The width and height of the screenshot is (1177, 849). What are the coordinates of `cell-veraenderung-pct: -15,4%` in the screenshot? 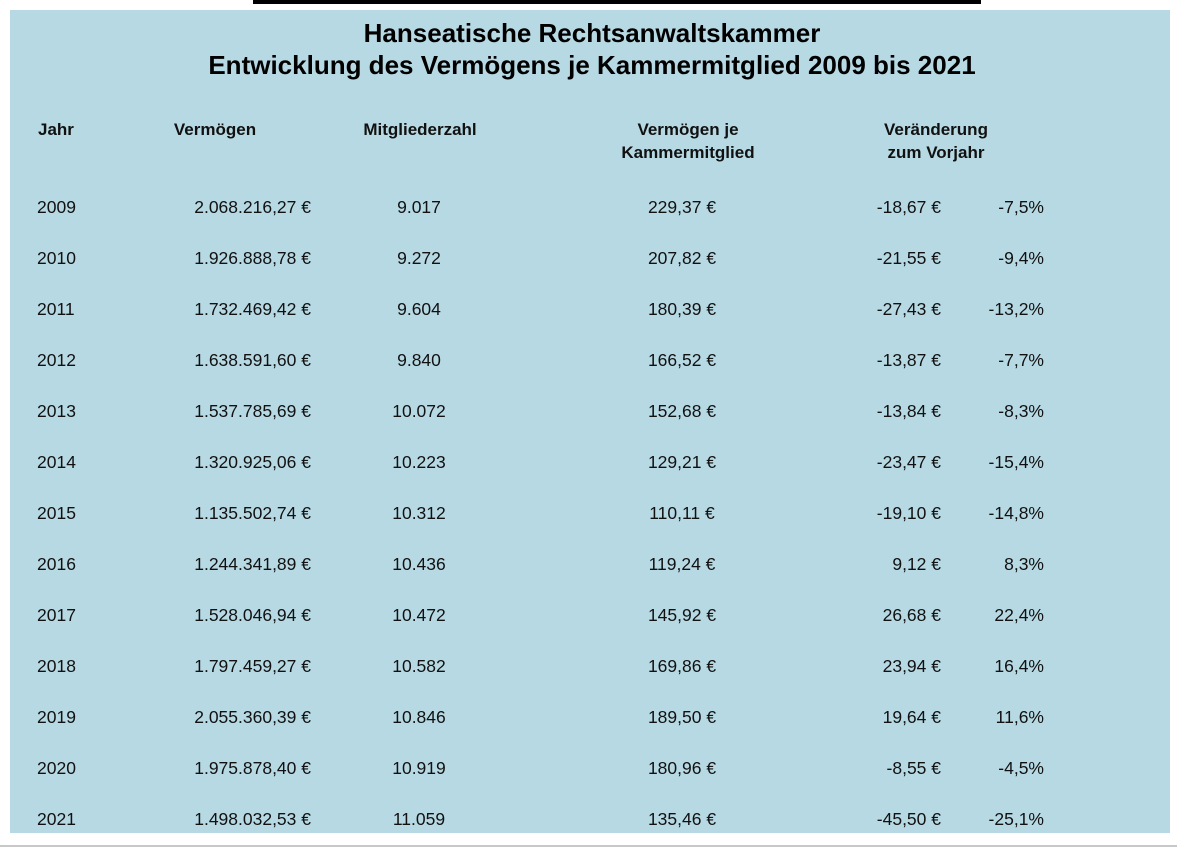 It's located at (1016, 462).